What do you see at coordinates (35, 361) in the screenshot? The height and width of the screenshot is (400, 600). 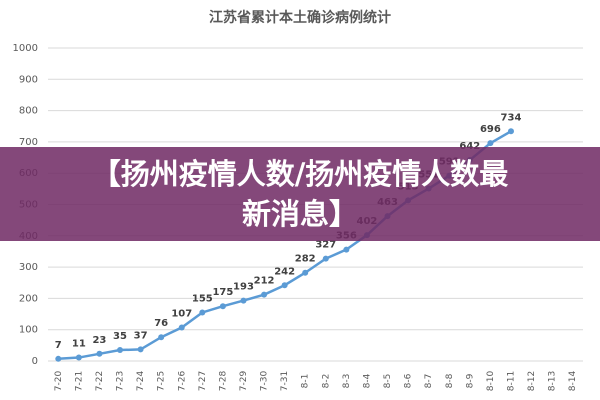 I see `y-tick-label: 0` at bounding box center [35, 361].